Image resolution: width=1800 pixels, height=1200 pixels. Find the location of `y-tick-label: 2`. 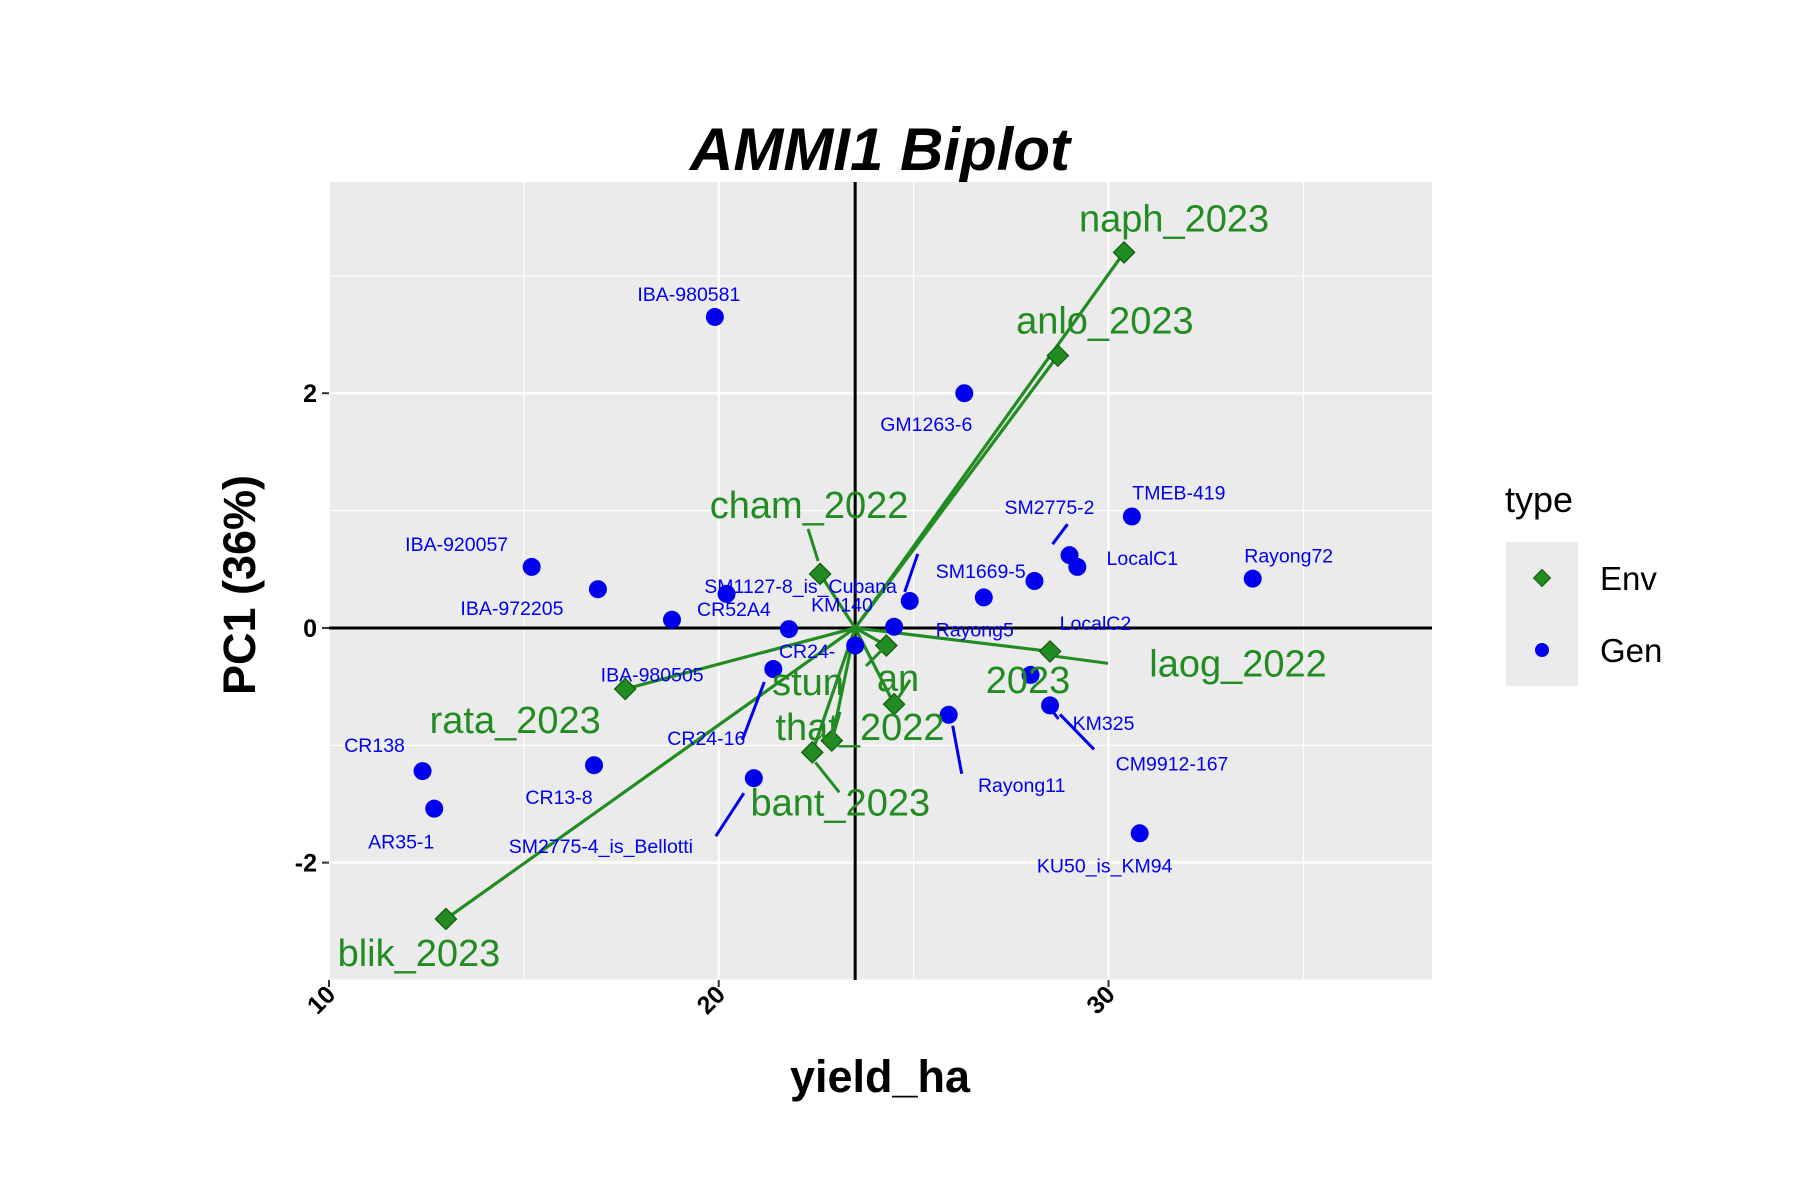

y-tick-label: 2 is located at coordinates (310, 394).